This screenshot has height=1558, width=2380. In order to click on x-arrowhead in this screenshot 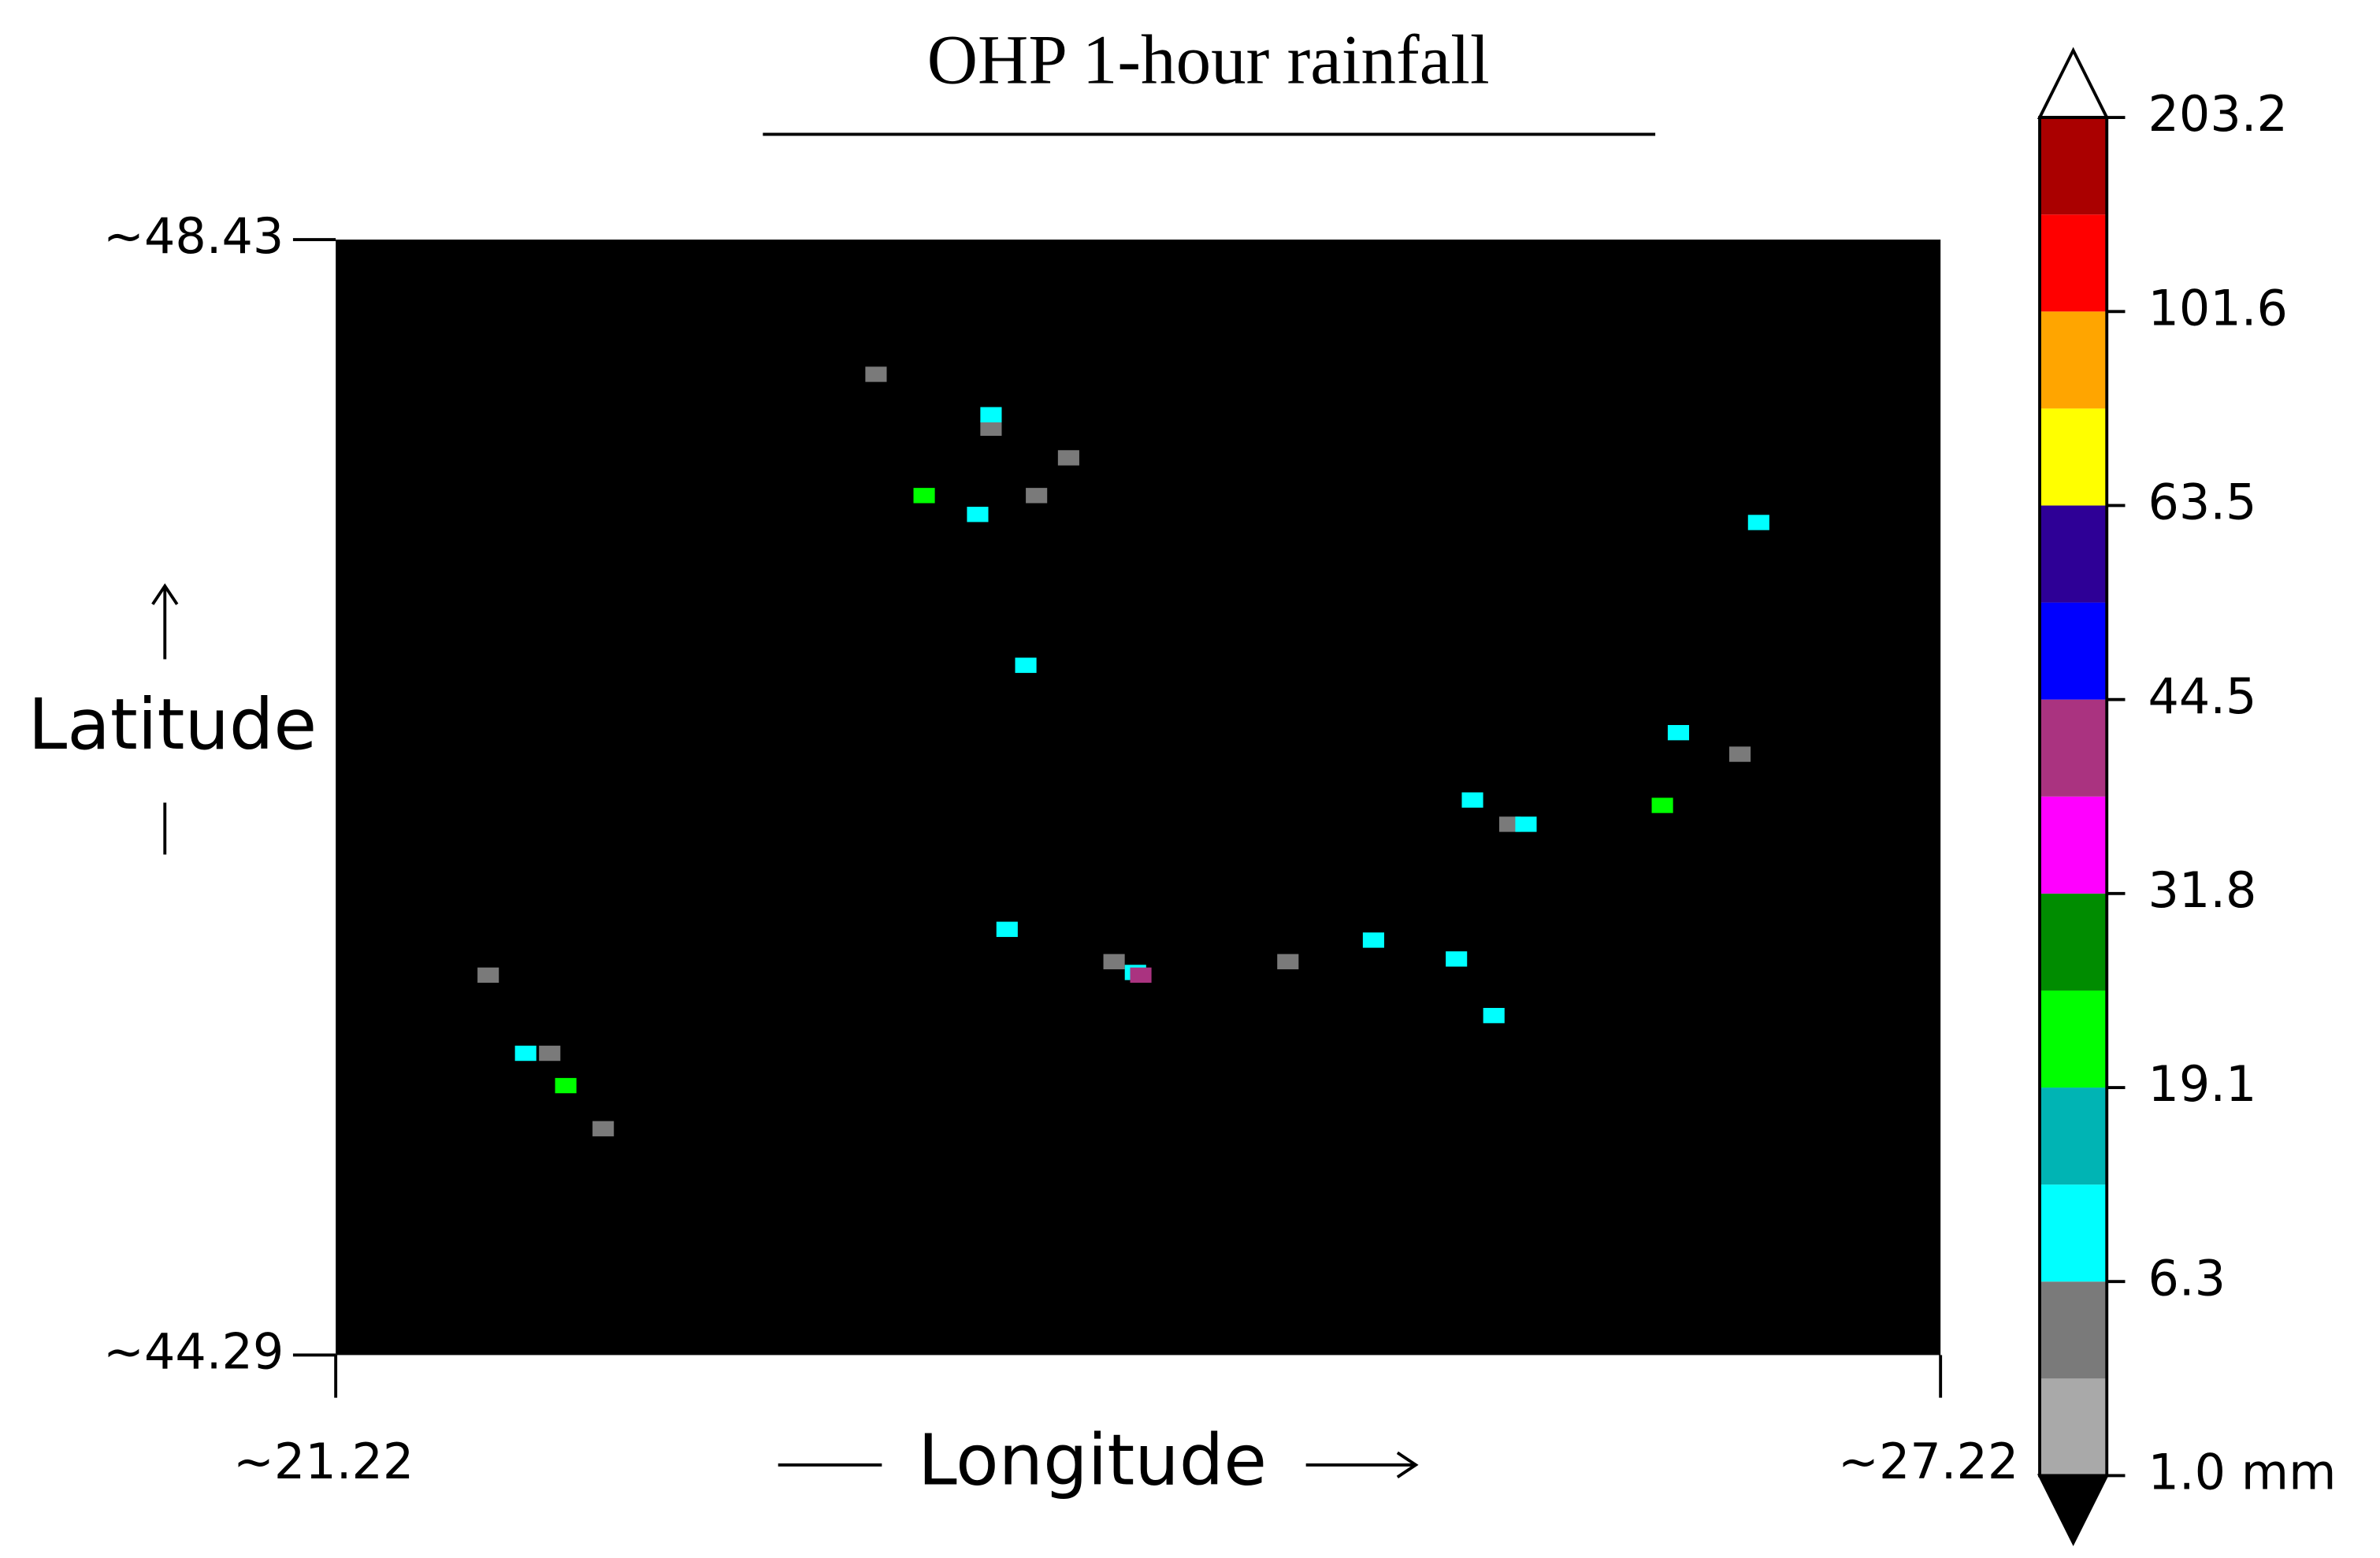, I will do `click(1407, 1465)`.